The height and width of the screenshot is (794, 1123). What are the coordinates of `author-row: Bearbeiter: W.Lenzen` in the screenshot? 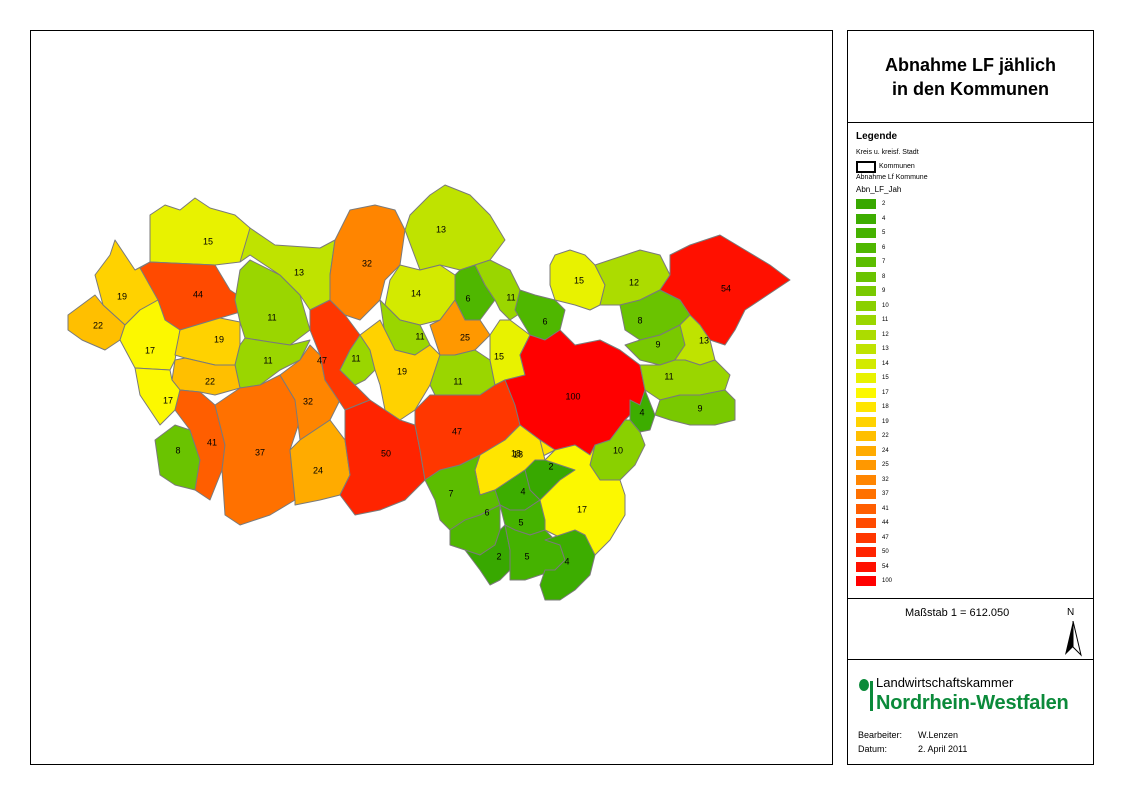 It's located at (908, 735).